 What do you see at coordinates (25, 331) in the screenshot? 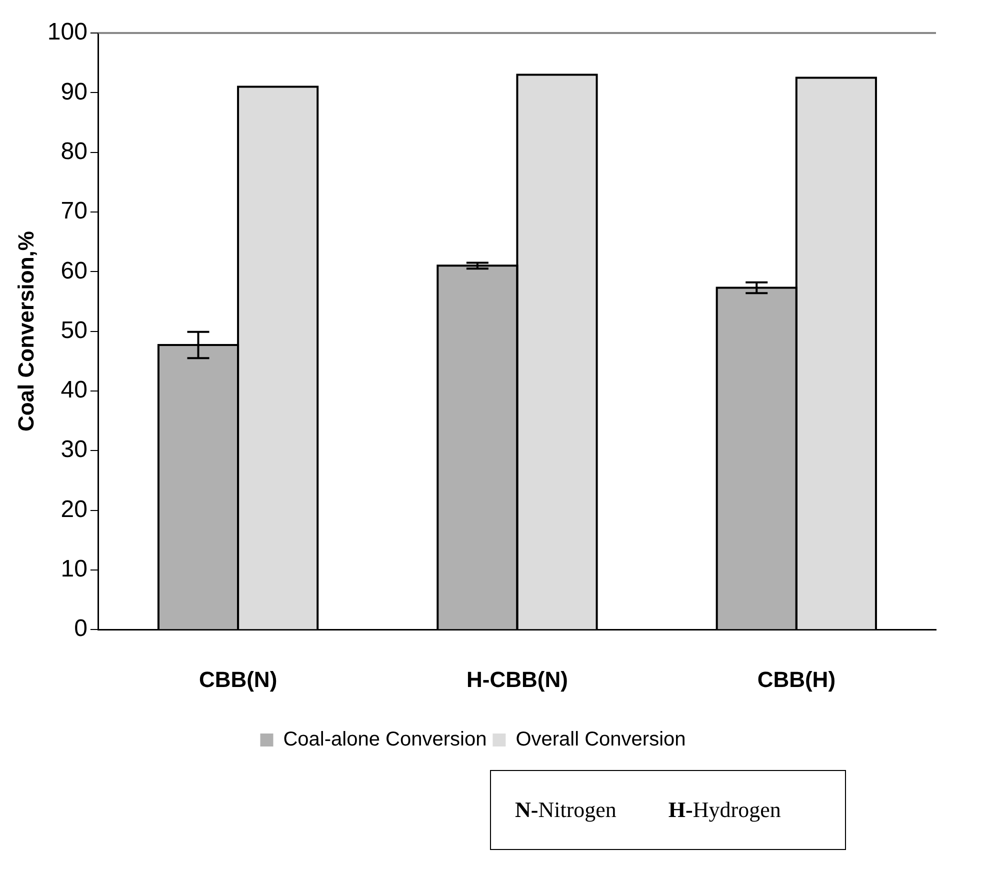
I see `y-axis-title: Coal Conversion,%` at bounding box center [25, 331].